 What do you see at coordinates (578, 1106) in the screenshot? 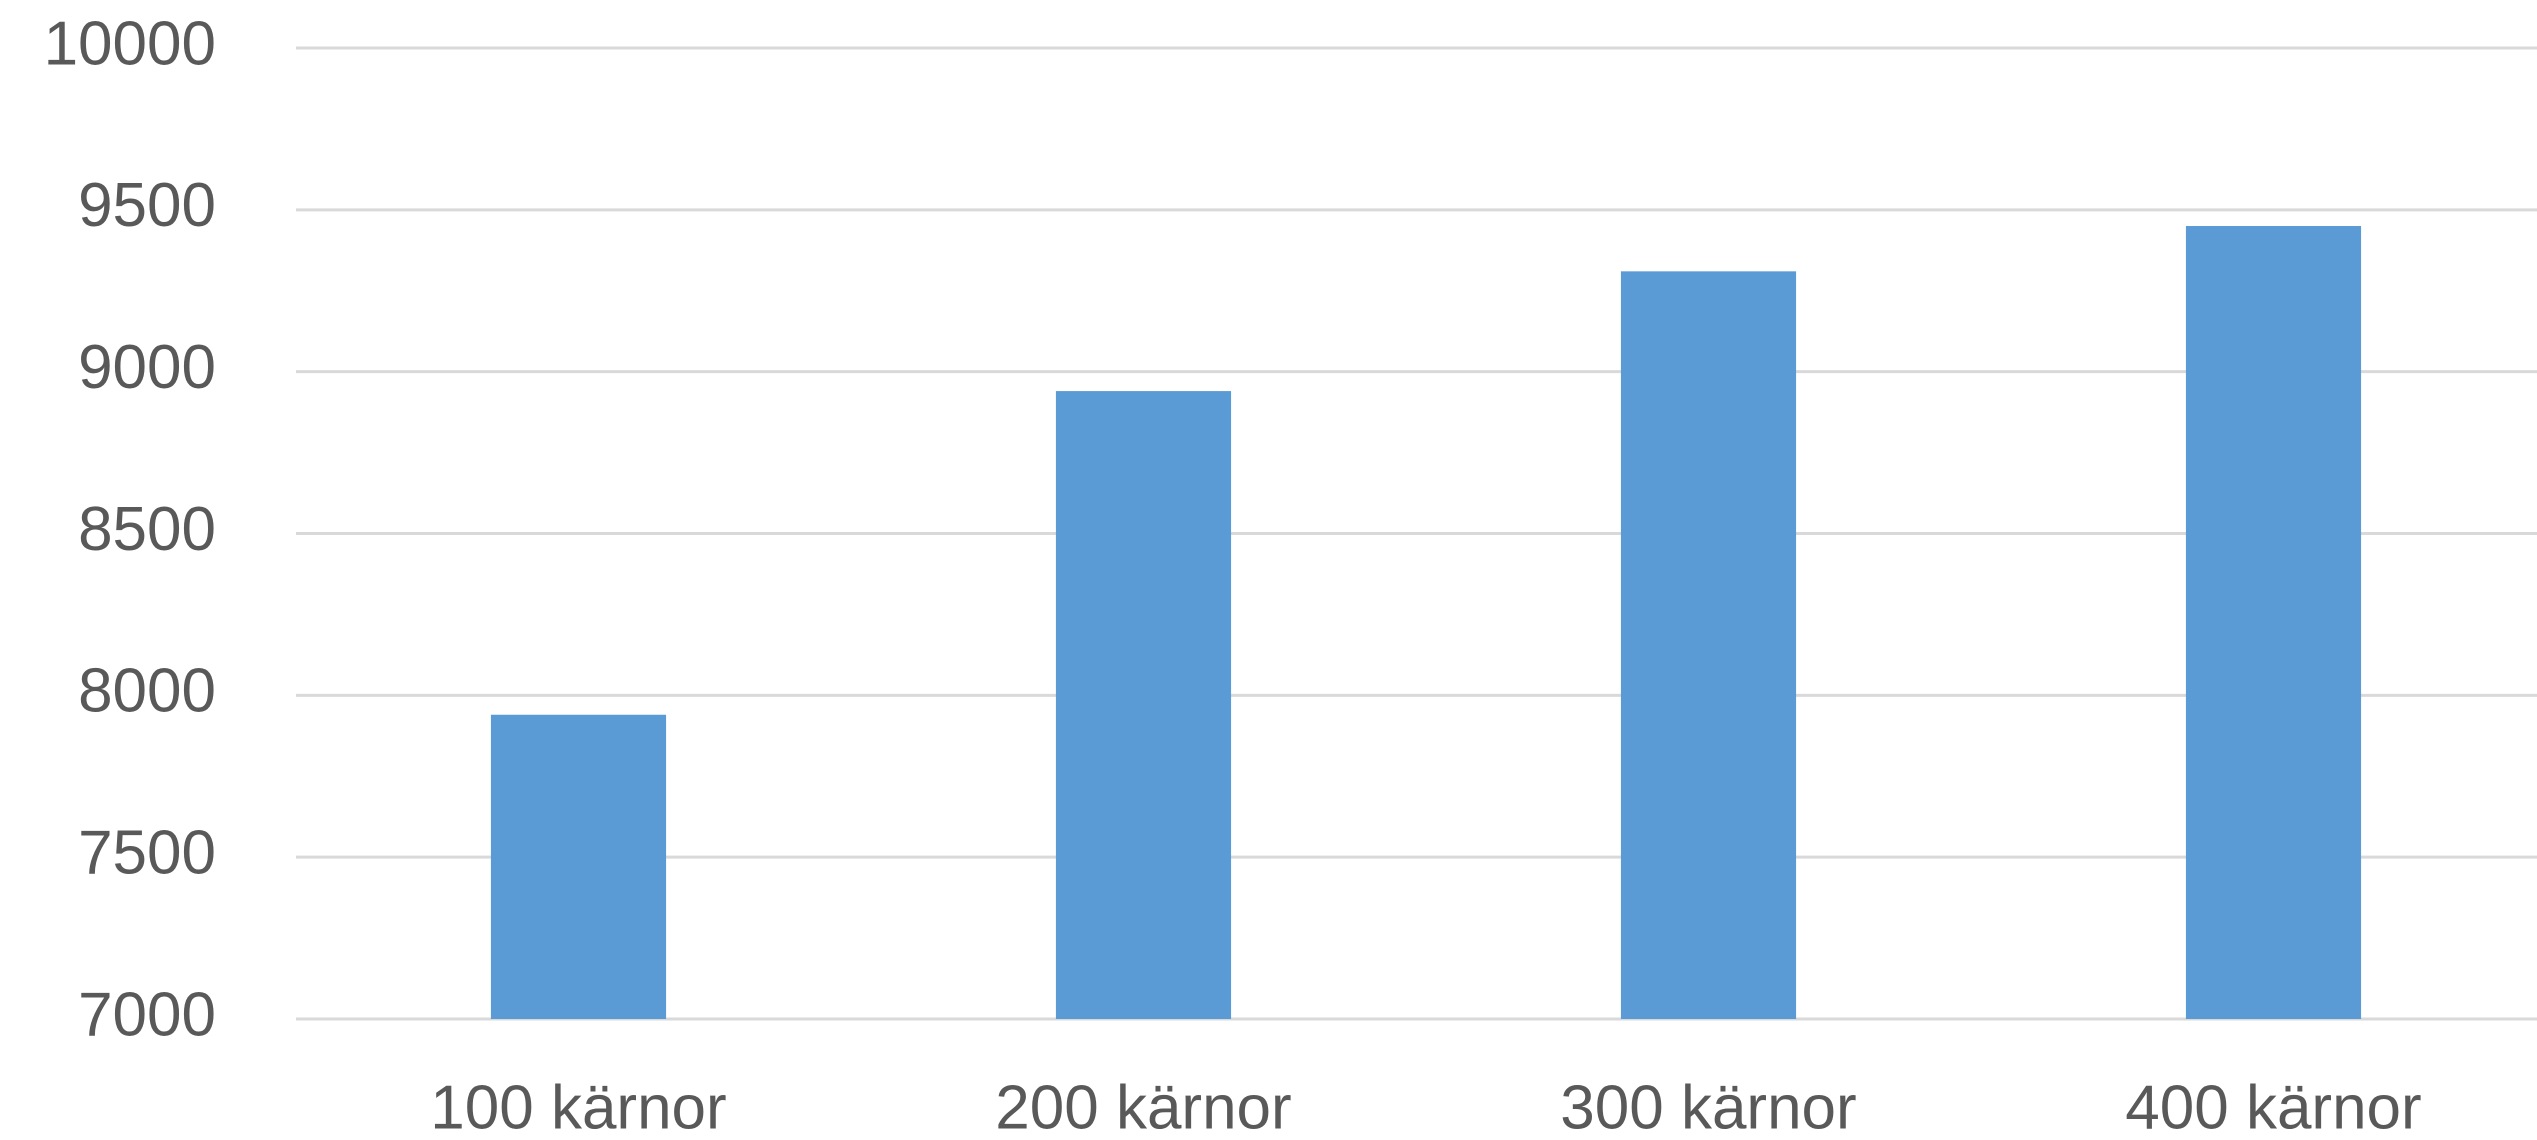
I see `x-tick-label: 100 kärnor` at bounding box center [578, 1106].